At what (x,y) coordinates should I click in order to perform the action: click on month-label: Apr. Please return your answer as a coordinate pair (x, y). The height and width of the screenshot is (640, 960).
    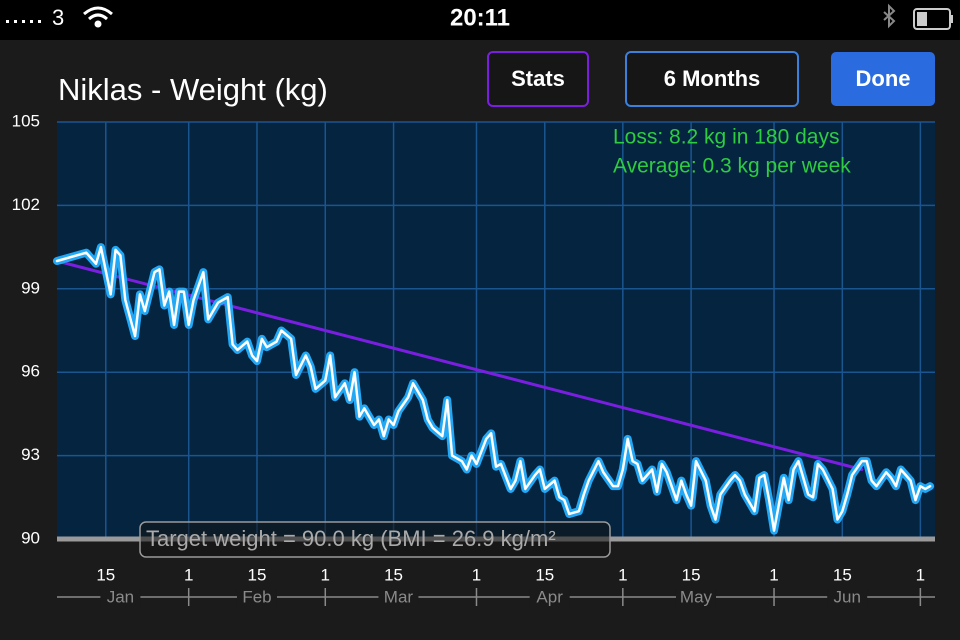
    Looking at the image, I should click on (549, 596).